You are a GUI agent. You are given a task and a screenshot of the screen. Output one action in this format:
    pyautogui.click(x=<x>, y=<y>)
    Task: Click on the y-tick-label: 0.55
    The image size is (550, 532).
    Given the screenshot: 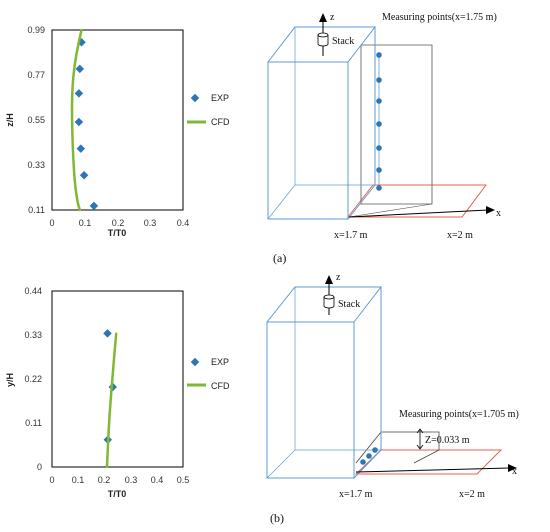 What is the action you would take?
    pyautogui.click(x=36, y=120)
    